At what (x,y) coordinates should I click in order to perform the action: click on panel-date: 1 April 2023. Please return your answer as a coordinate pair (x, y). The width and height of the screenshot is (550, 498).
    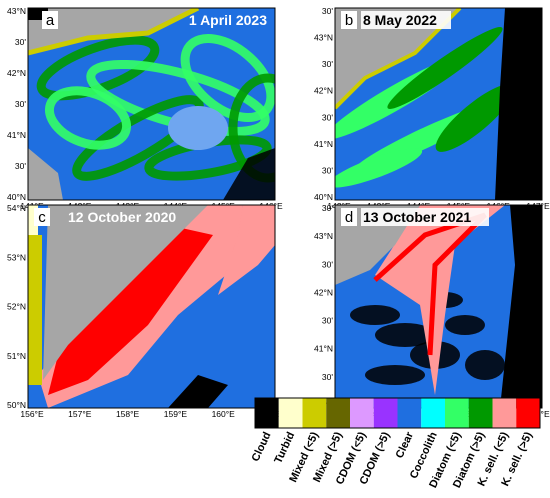
    Looking at the image, I should click on (228, 20).